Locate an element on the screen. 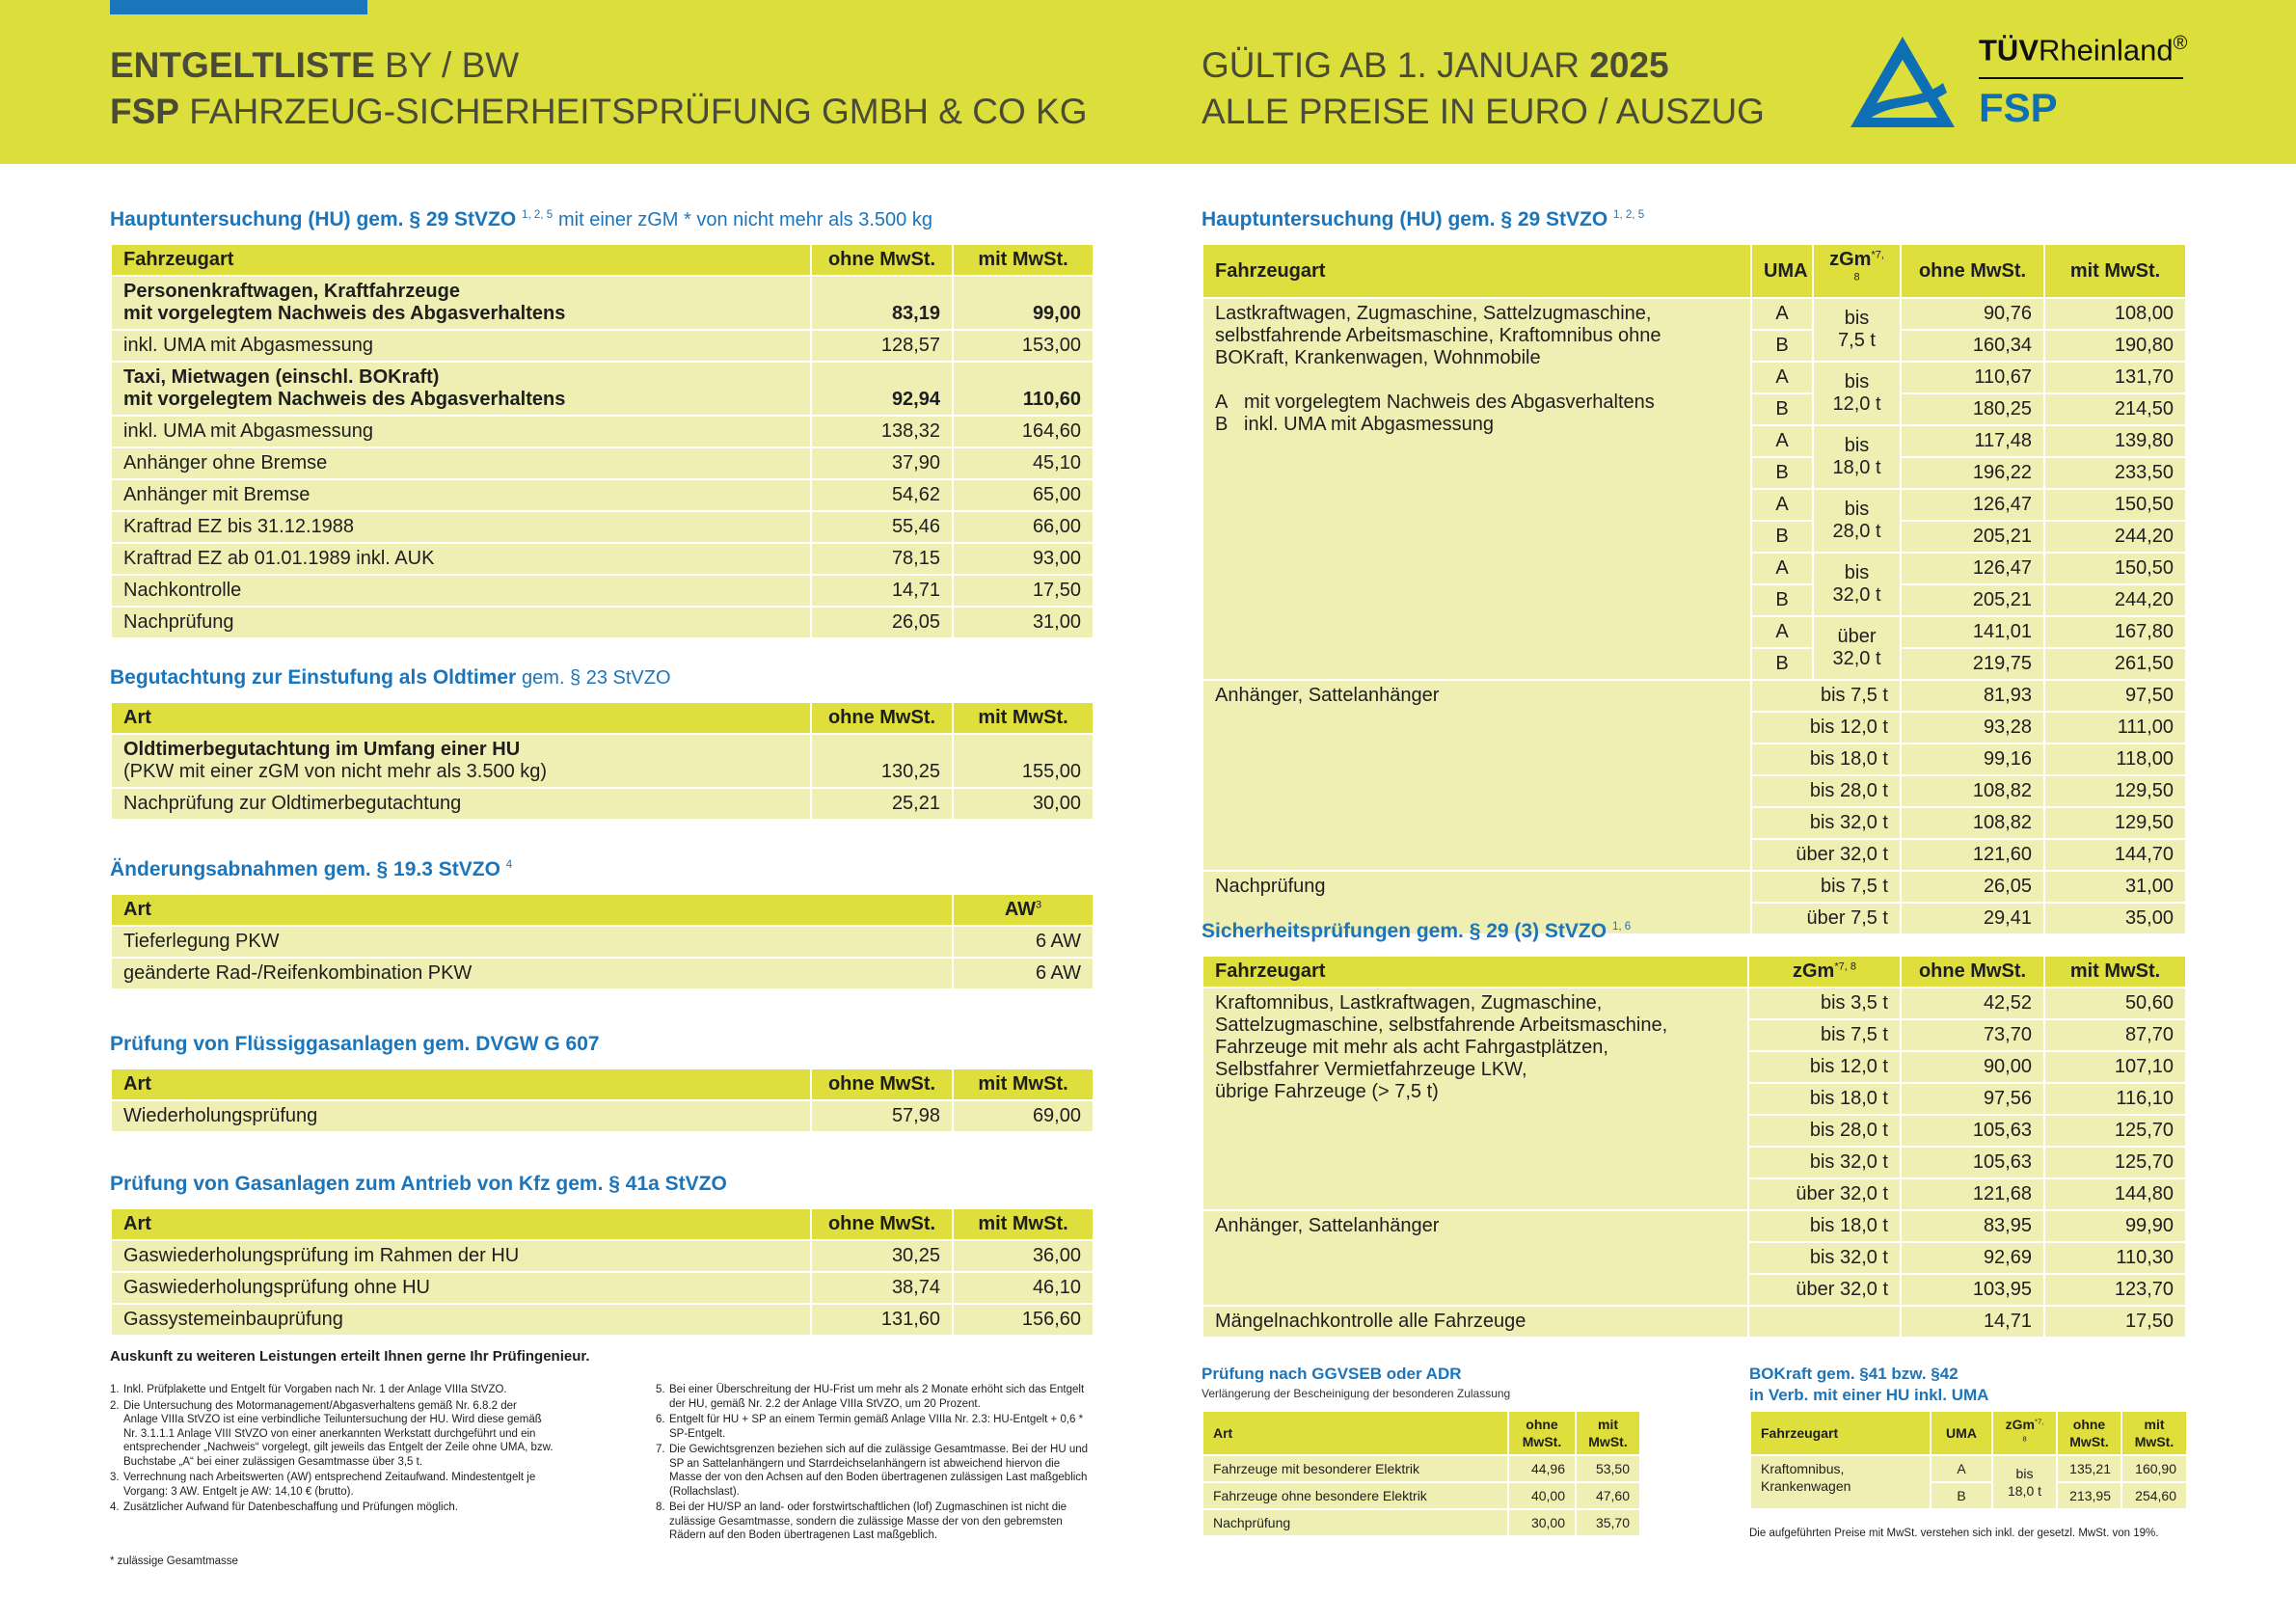  logo-reg: ® is located at coordinates (2180, 43).